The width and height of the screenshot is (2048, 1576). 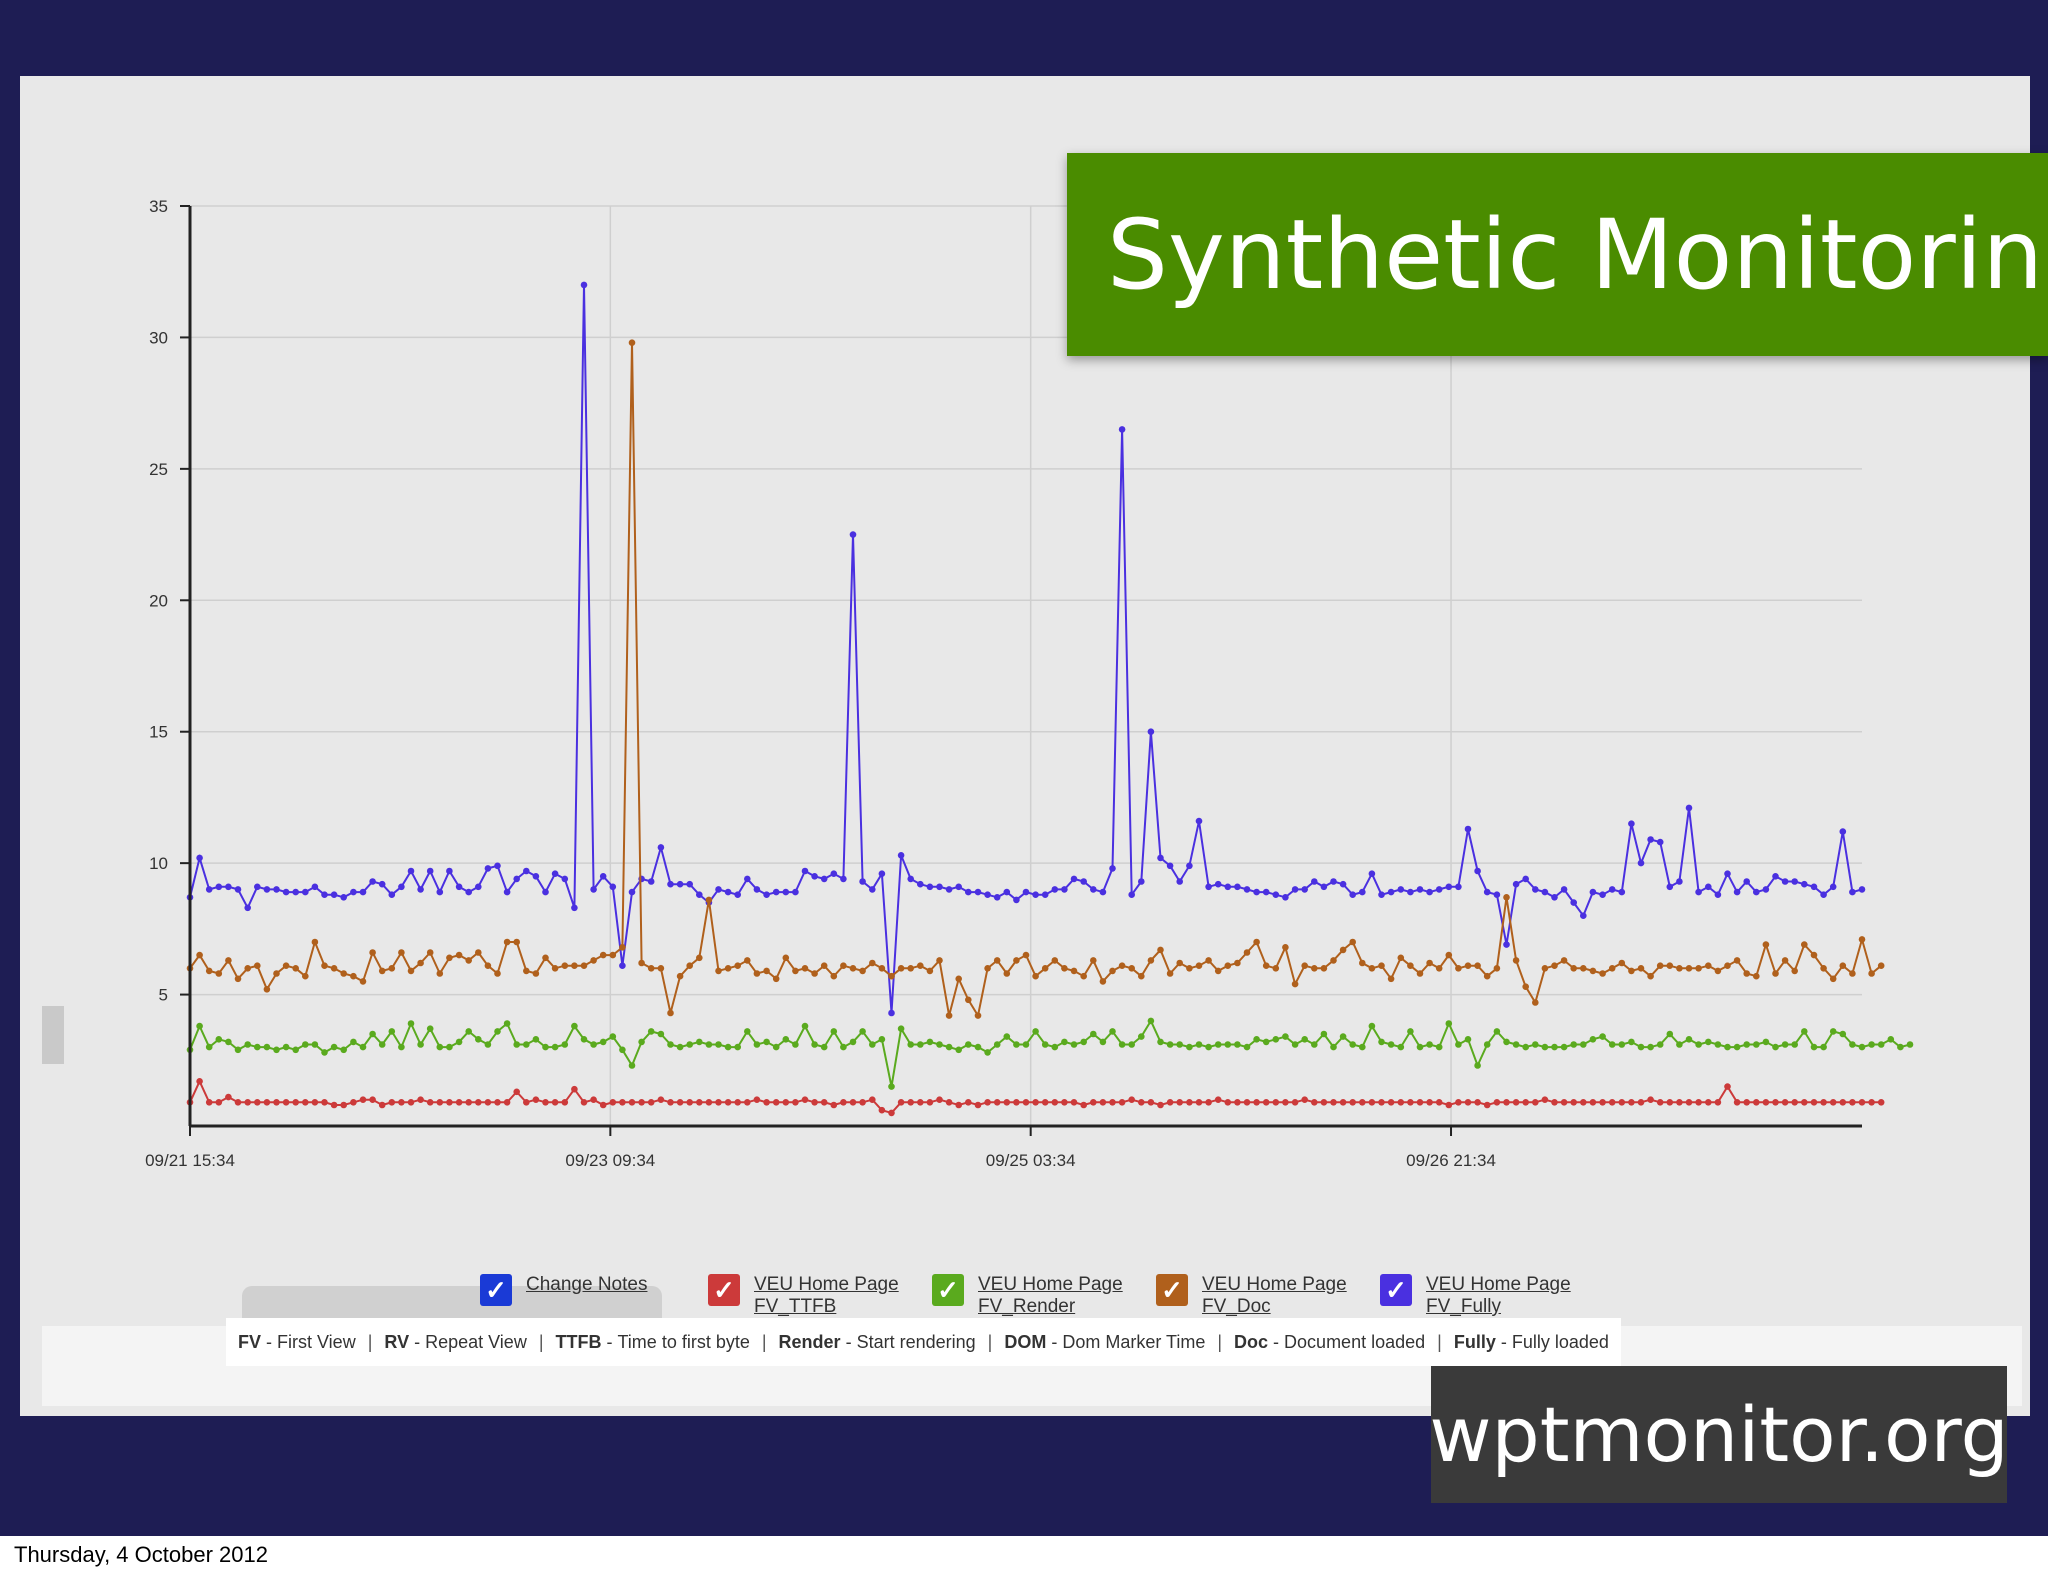 I want to click on legend-item: ✓ Change Notes, so click(x=563, y=1302).